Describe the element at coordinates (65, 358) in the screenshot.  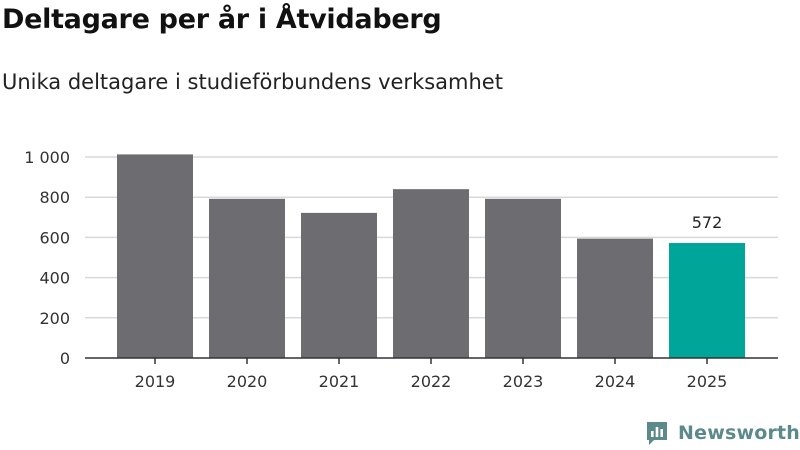
I see `y-tick-label: 0` at that location.